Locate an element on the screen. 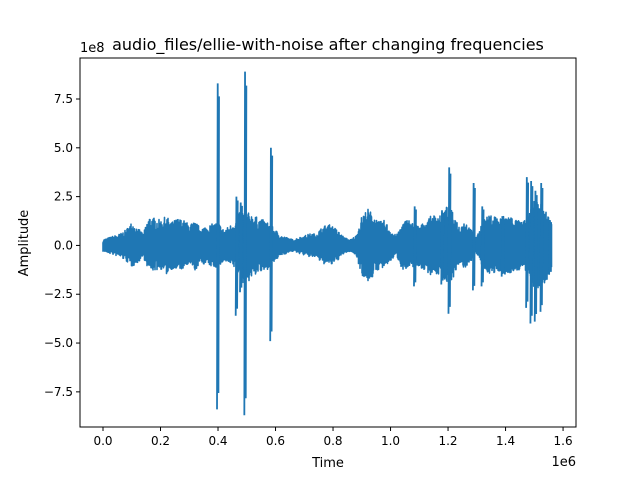 This screenshot has width=640, height=480. x-axis: 0.0 0.2 0.4 0.6 0.8 1.0 1.2 1.4 1.6 is located at coordinates (333, 437).